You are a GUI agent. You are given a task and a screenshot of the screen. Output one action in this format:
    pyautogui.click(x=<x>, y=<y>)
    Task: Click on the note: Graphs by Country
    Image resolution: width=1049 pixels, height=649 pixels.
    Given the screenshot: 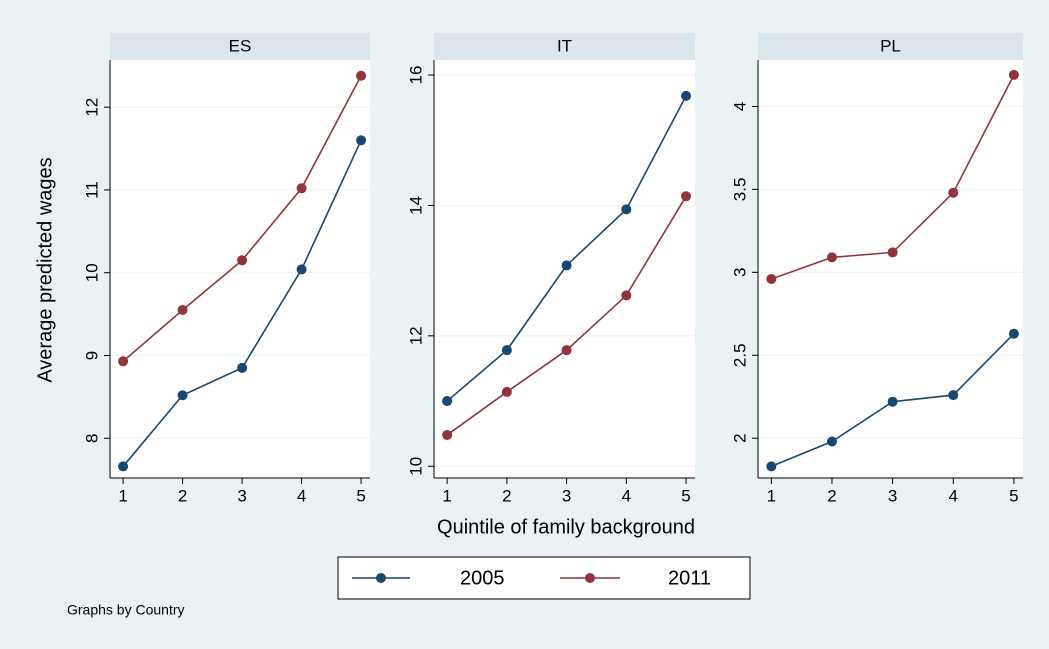 What is the action you would take?
    pyautogui.click(x=126, y=610)
    